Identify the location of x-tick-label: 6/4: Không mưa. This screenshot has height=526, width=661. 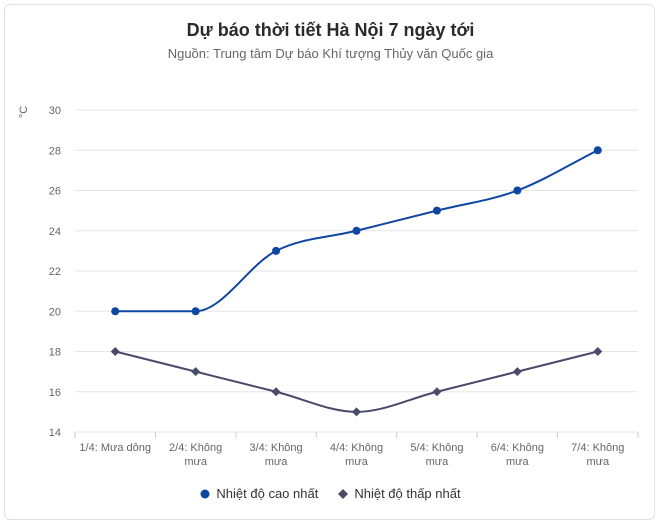
(517, 455).